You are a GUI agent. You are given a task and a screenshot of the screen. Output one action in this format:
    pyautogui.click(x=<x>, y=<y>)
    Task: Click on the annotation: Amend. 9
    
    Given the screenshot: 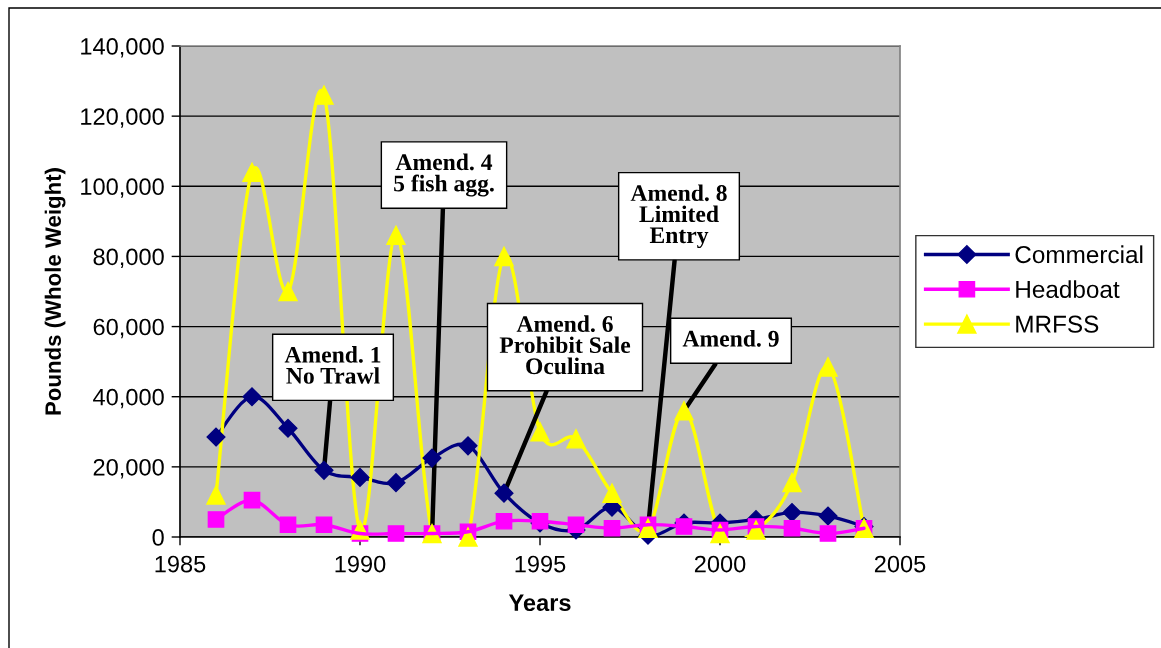 What is the action you would take?
    pyautogui.click(x=730, y=338)
    